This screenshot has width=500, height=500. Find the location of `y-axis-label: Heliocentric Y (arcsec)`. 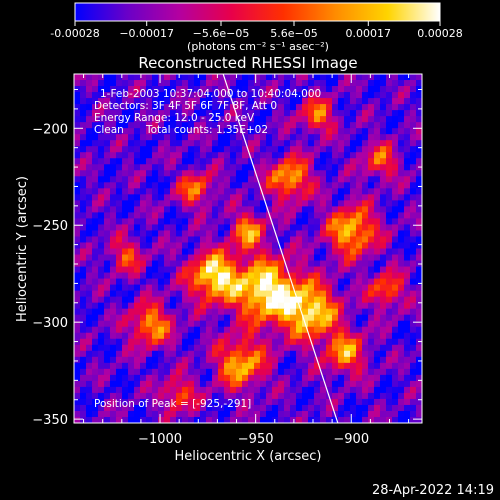

y-axis-label: Heliocentric Y (arcsec) is located at coordinates (22, 249).